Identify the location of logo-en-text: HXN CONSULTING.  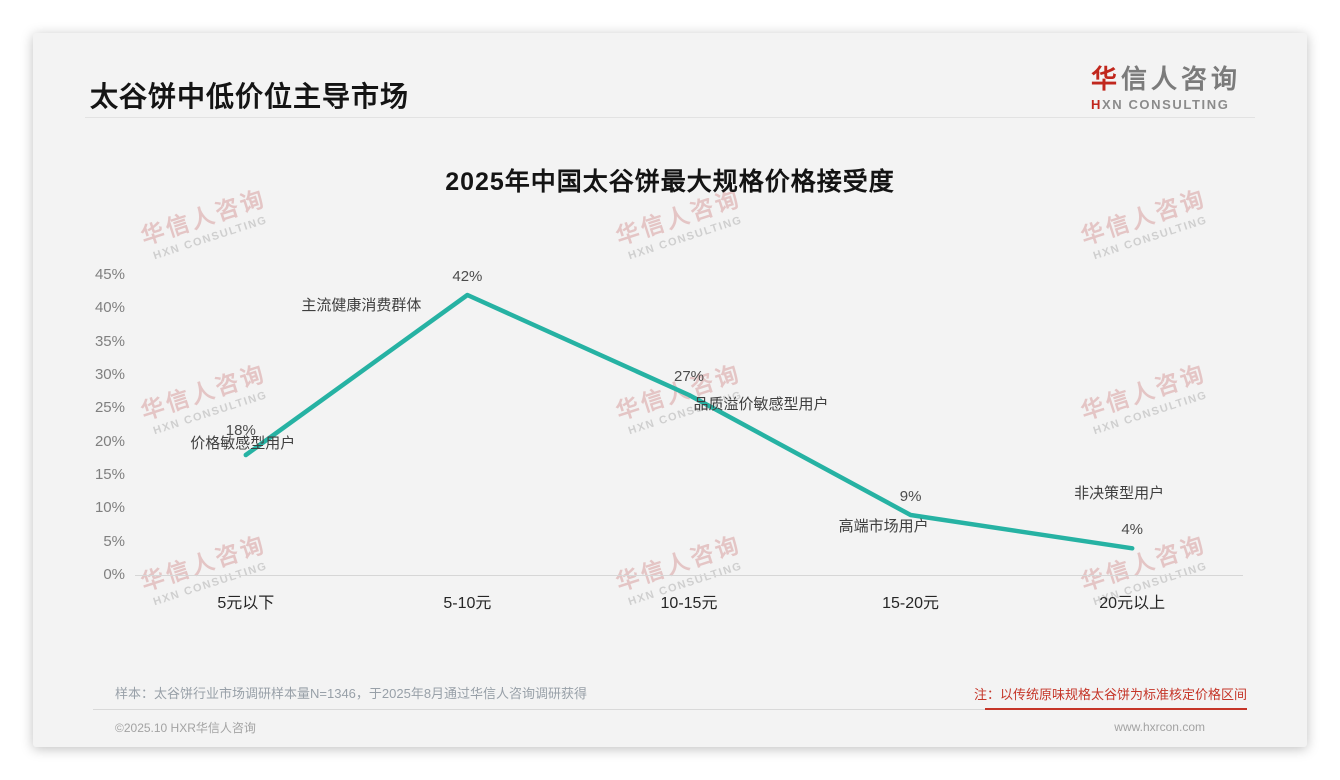
(1160, 104).